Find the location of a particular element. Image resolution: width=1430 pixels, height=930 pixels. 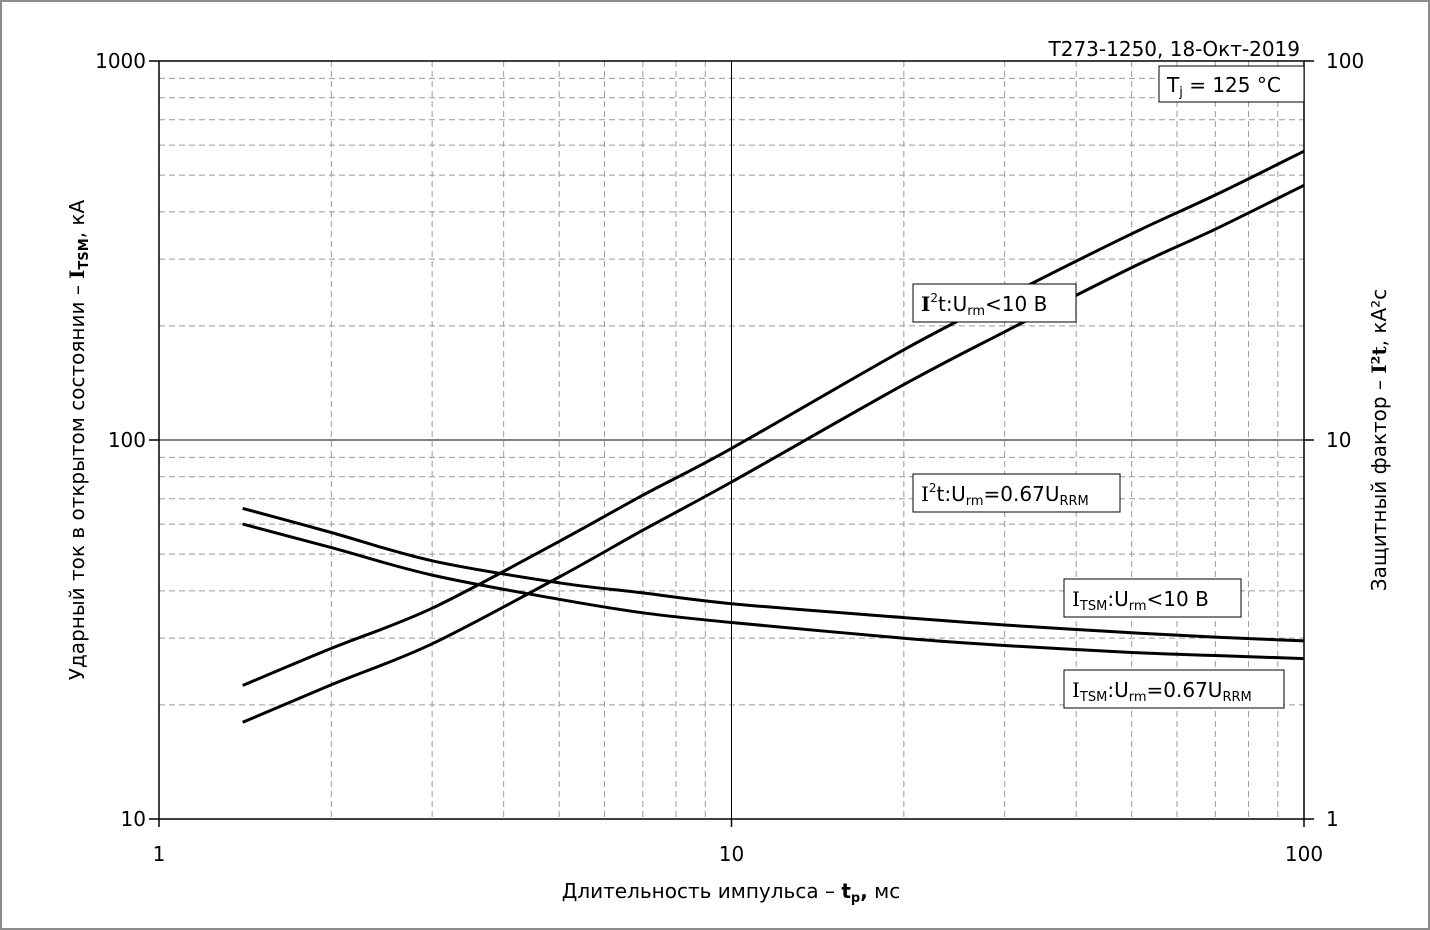

y-left-tick-label: 100 is located at coordinates (127, 440).